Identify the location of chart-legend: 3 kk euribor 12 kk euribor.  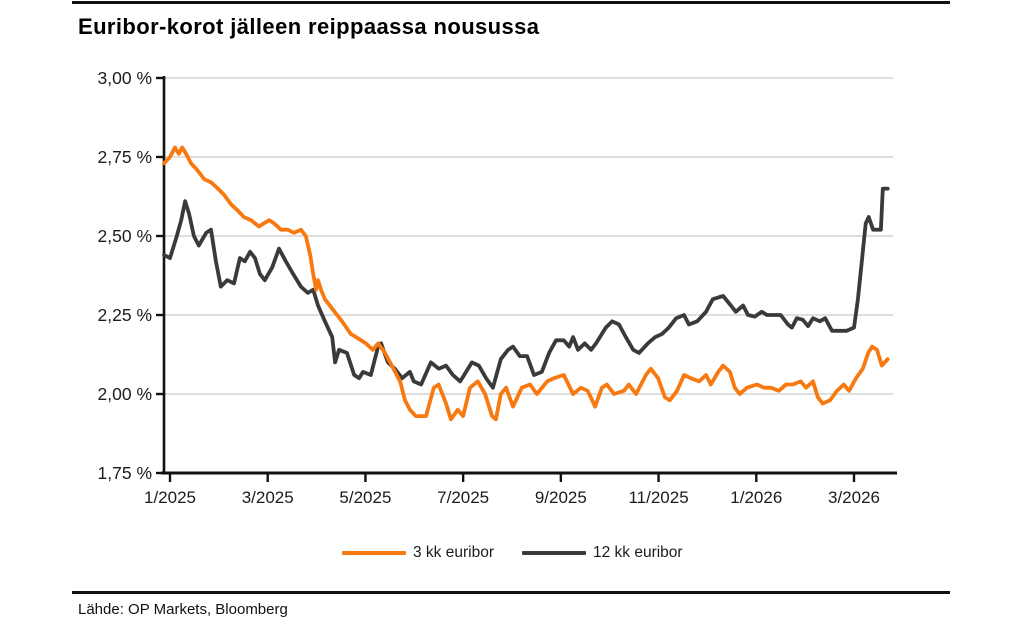
(512, 553).